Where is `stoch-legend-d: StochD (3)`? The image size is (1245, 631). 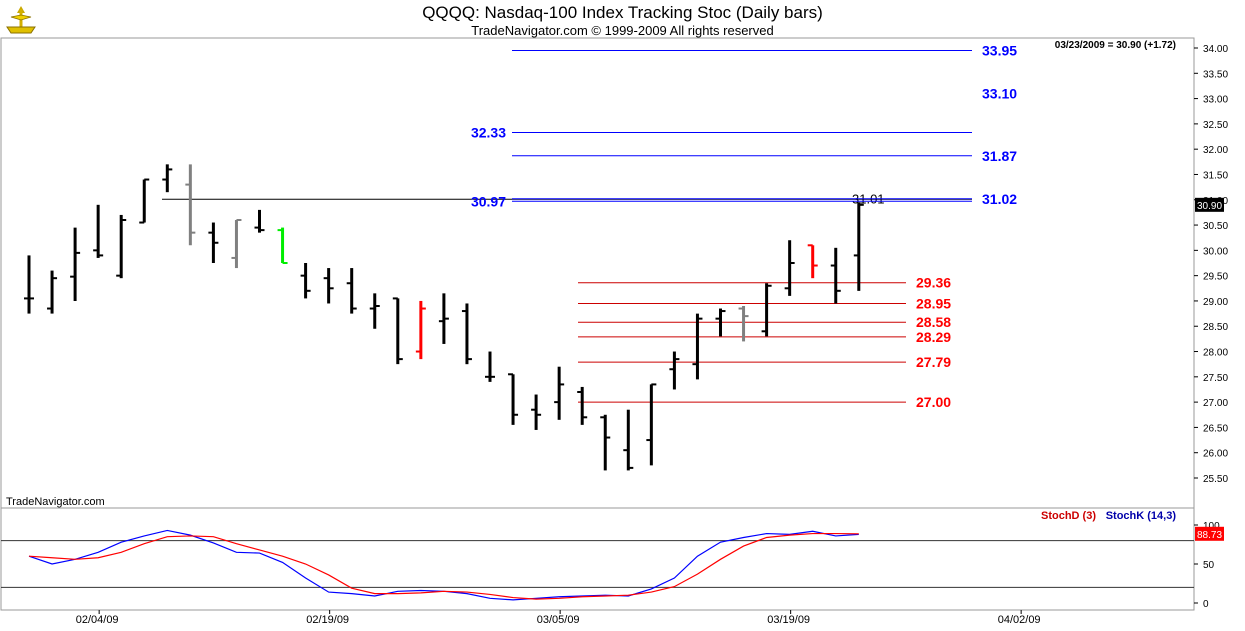 stoch-legend-d: StochD (3) is located at coordinates (1068, 516).